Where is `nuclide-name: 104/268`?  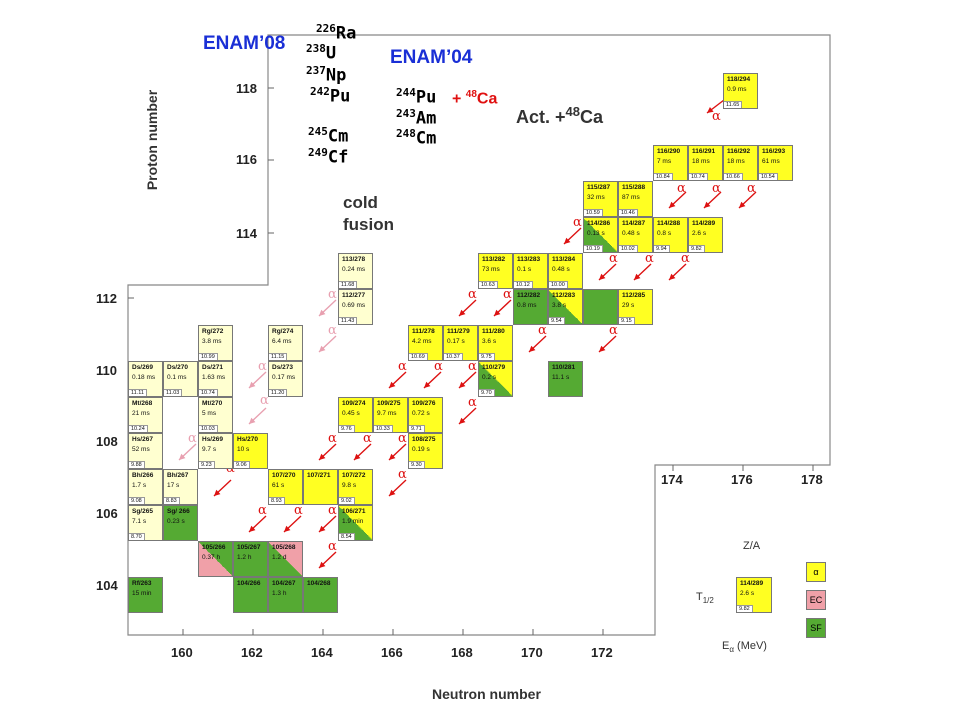
nuclide-name: 104/268 is located at coordinates (319, 583).